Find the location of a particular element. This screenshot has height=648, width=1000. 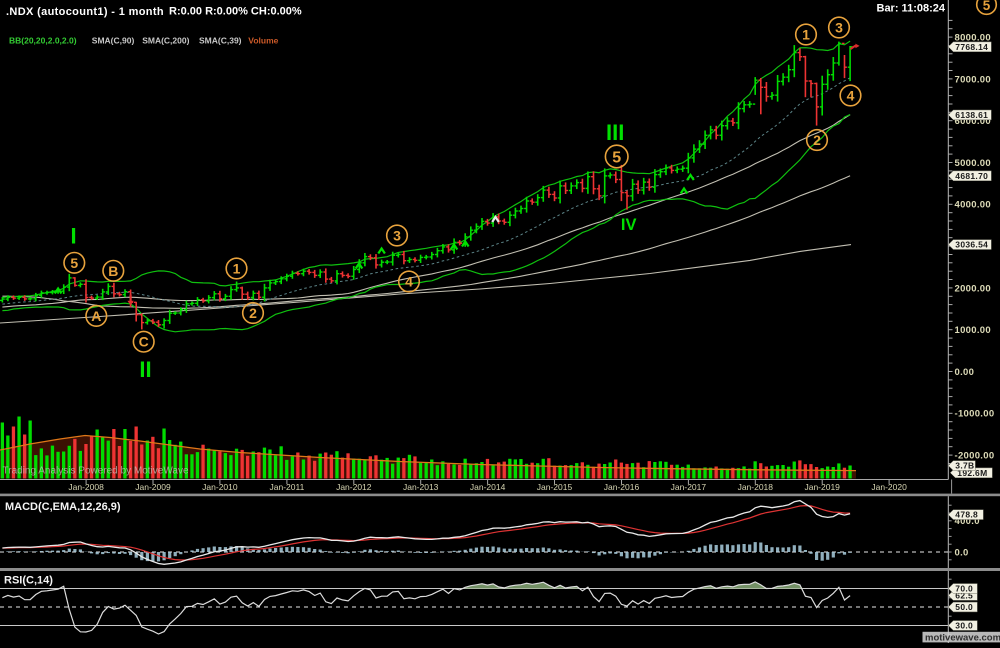

svg-text: Jan-2017 is located at coordinates (689, 487).